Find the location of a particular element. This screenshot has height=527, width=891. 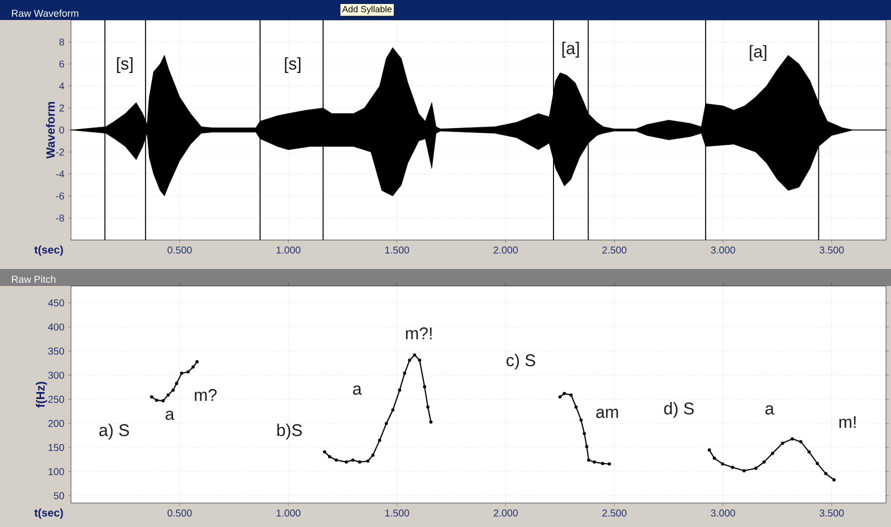

annotation: m! is located at coordinates (847, 422).